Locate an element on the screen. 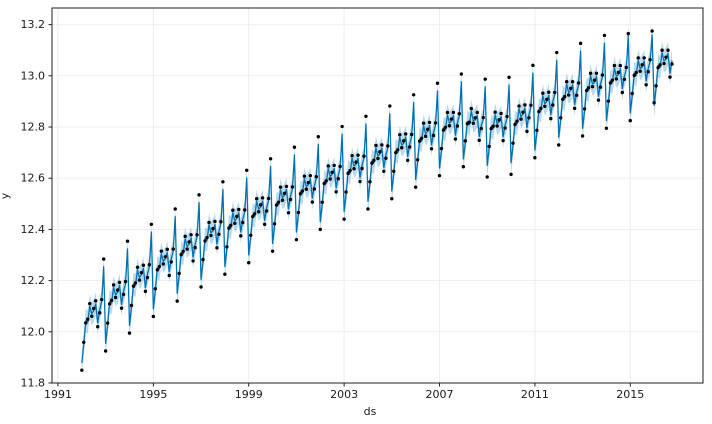 Image resolution: width=712 pixels, height=424 pixels. x-axis-label: ds is located at coordinates (370, 411).